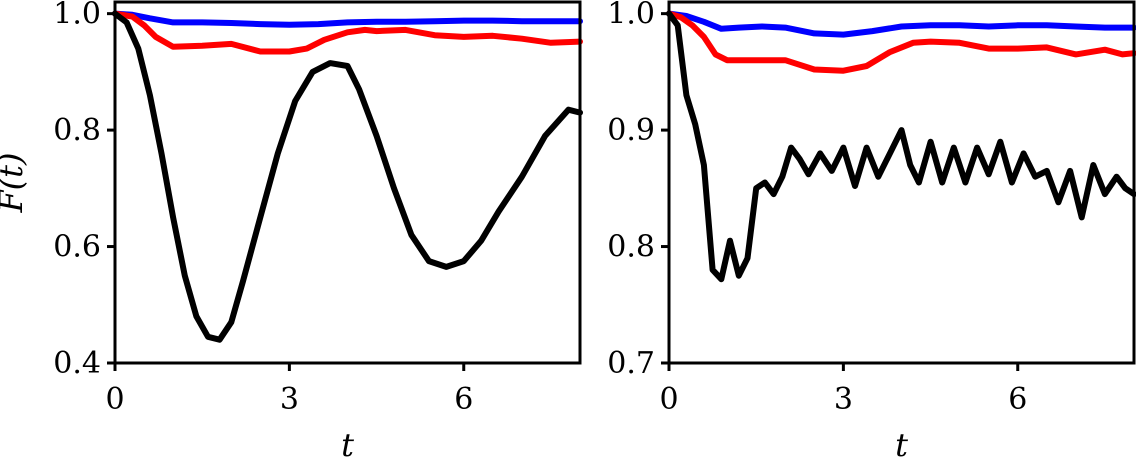 This screenshot has height=465, width=1136. What do you see at coordinates (631, 130) in the screenshot?
I see `y-tick-label: 0.9` at bounding box center [631, 130].